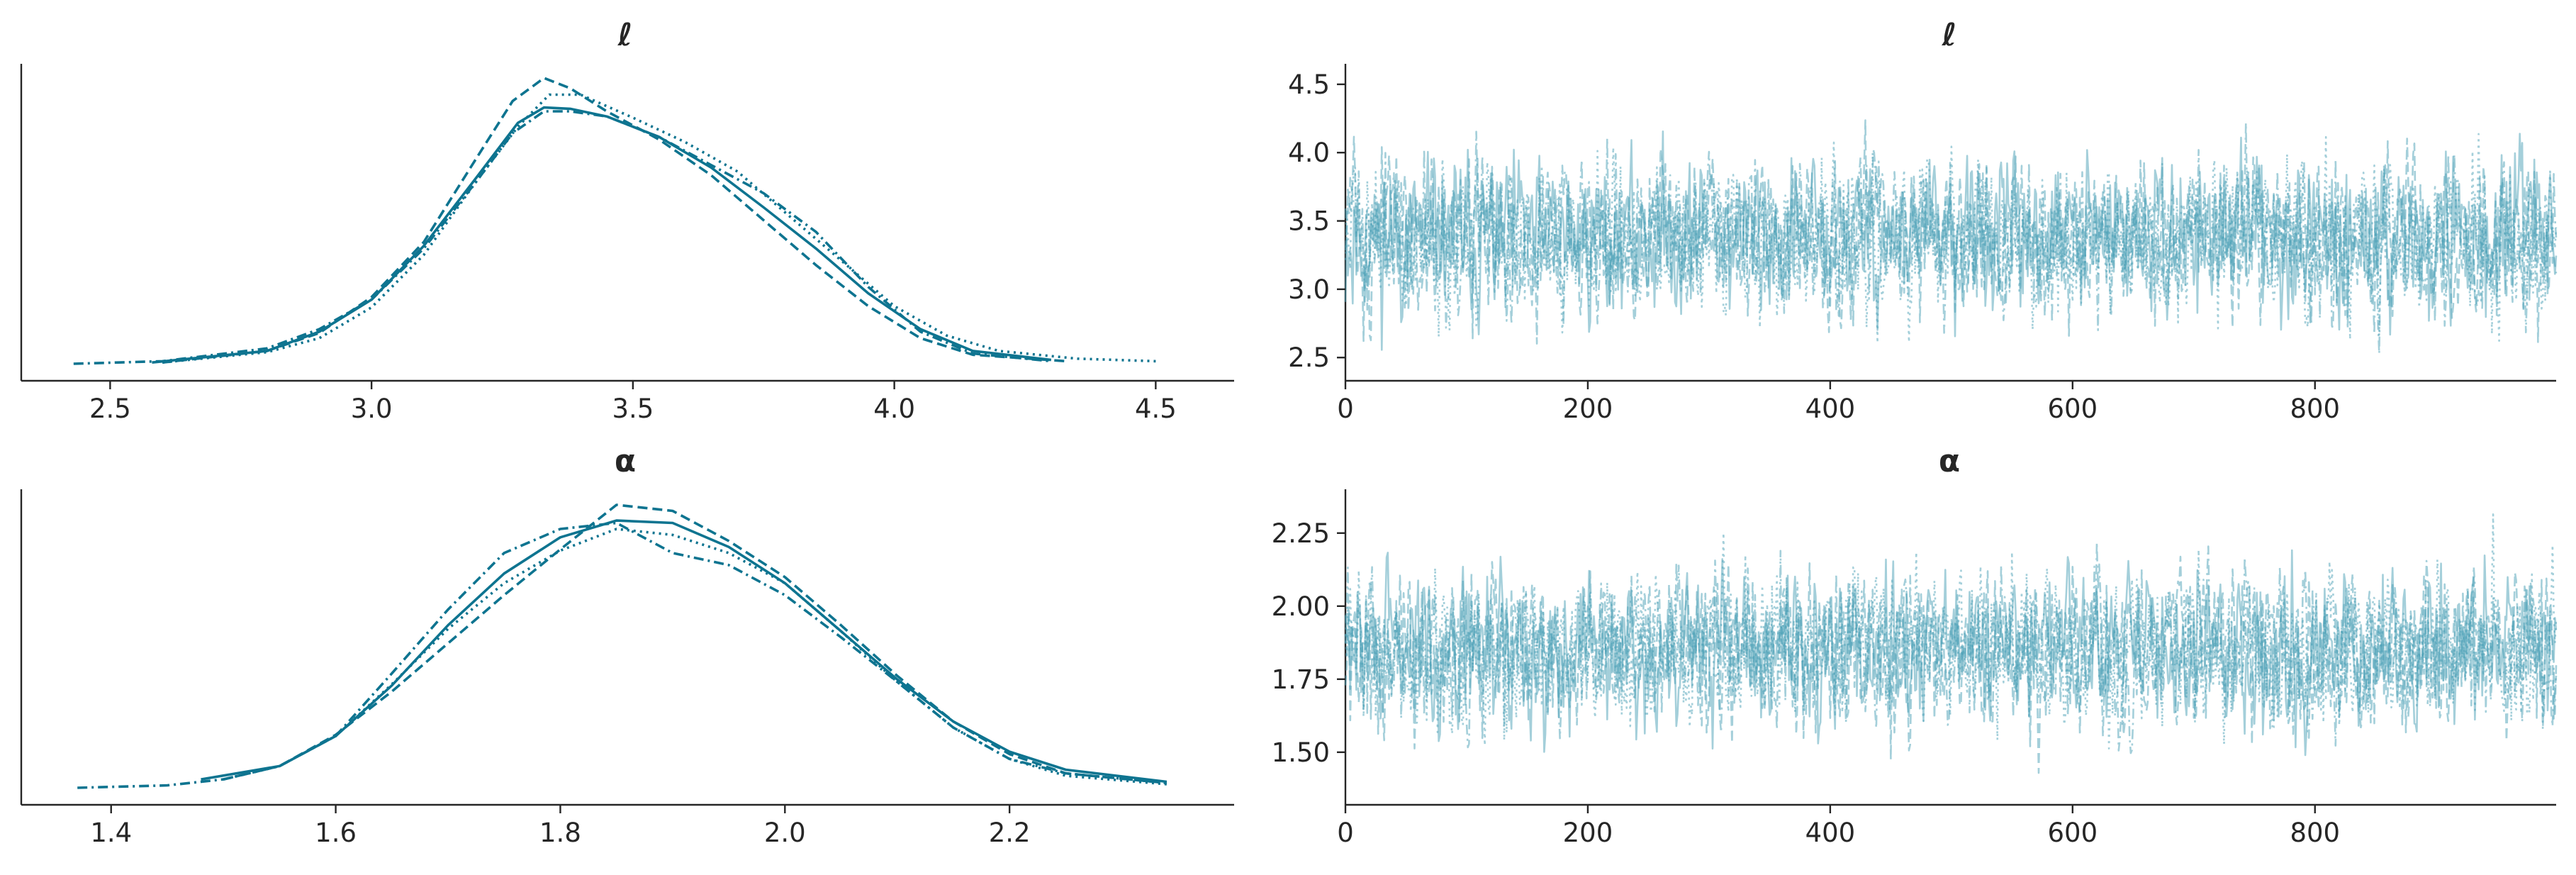 Image resolution: width=2576 pixels, height=875 pixels. What do you see at coordinates (894, 409) in the screenshot?
I see `x-tick-label: 4.0` at bounding box center [894, 409].